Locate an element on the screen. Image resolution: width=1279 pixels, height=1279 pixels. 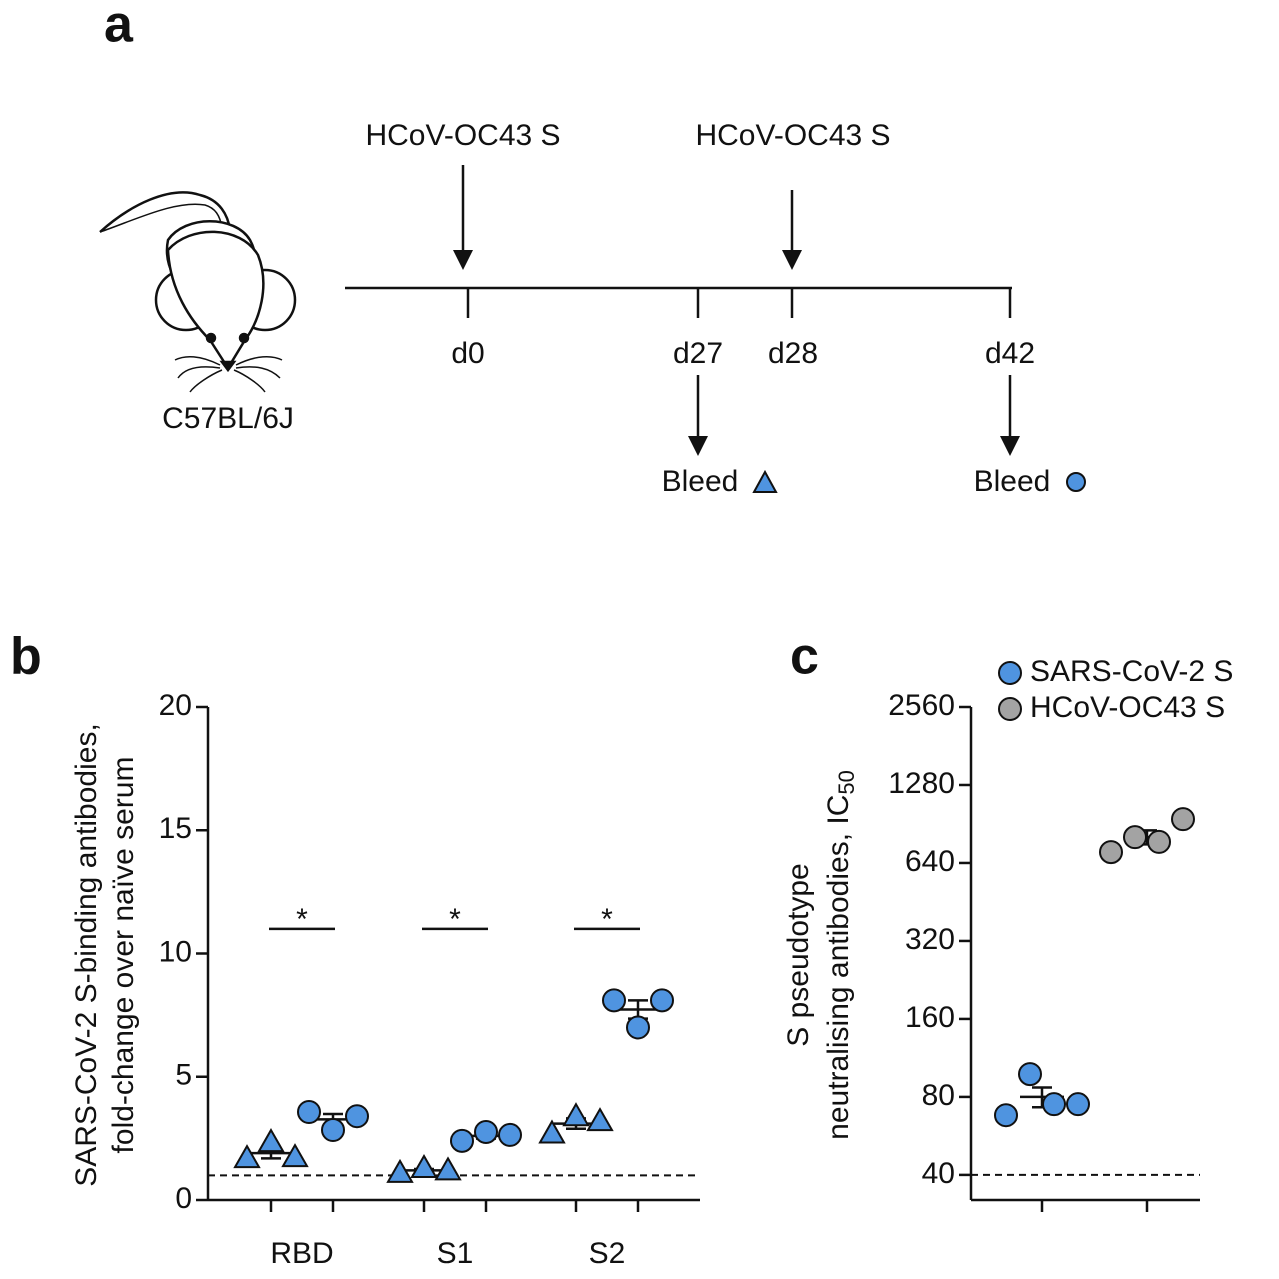
y-tick-label: 1280 is located at coordinates (921, 783).